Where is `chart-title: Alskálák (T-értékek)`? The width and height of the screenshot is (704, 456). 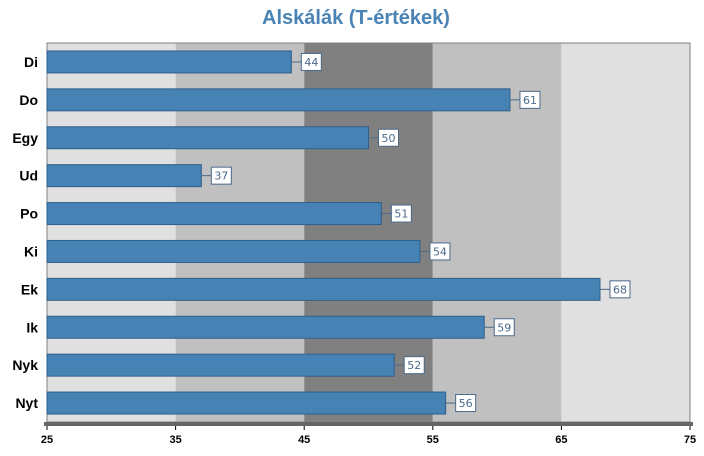 chart-title: Alskálák (T-értékek) is located at coordinates (356, 18).